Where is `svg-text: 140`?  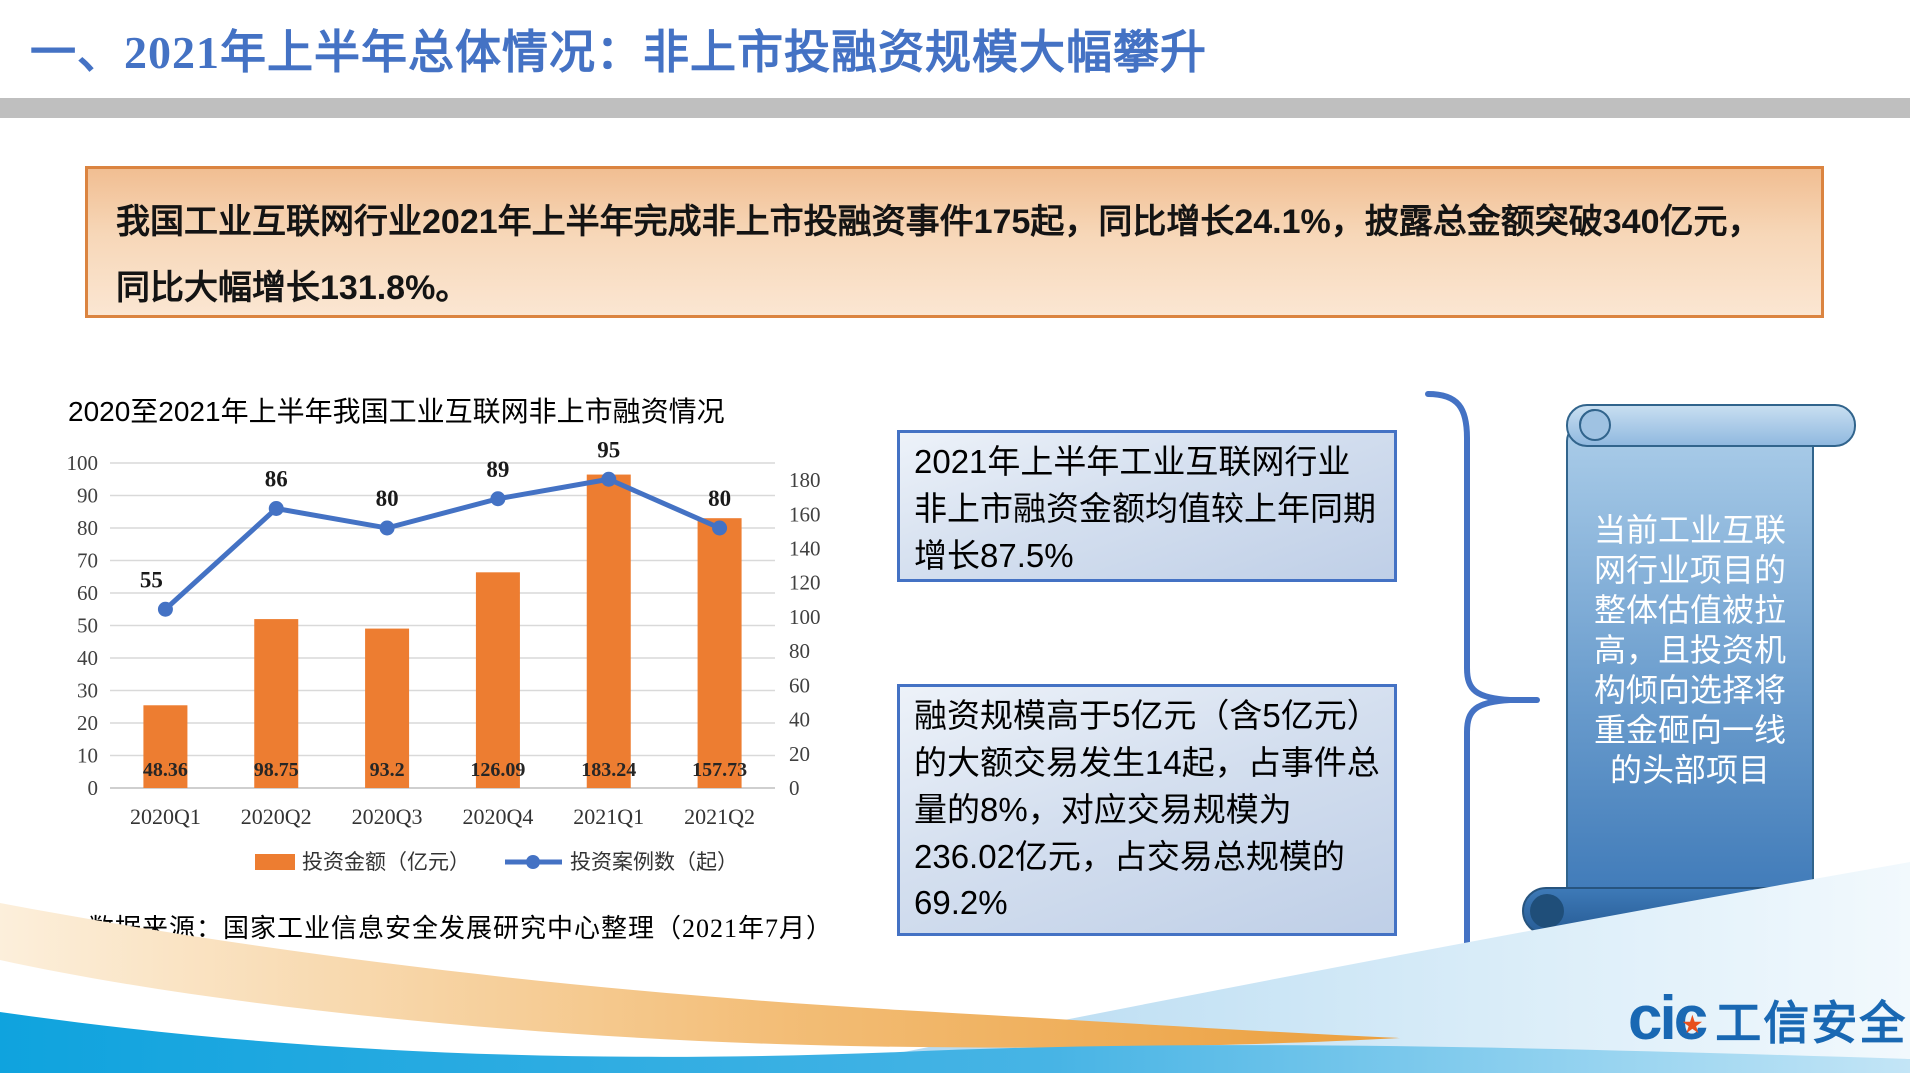
svg-text: 140 is located at coordinates (805, 549).